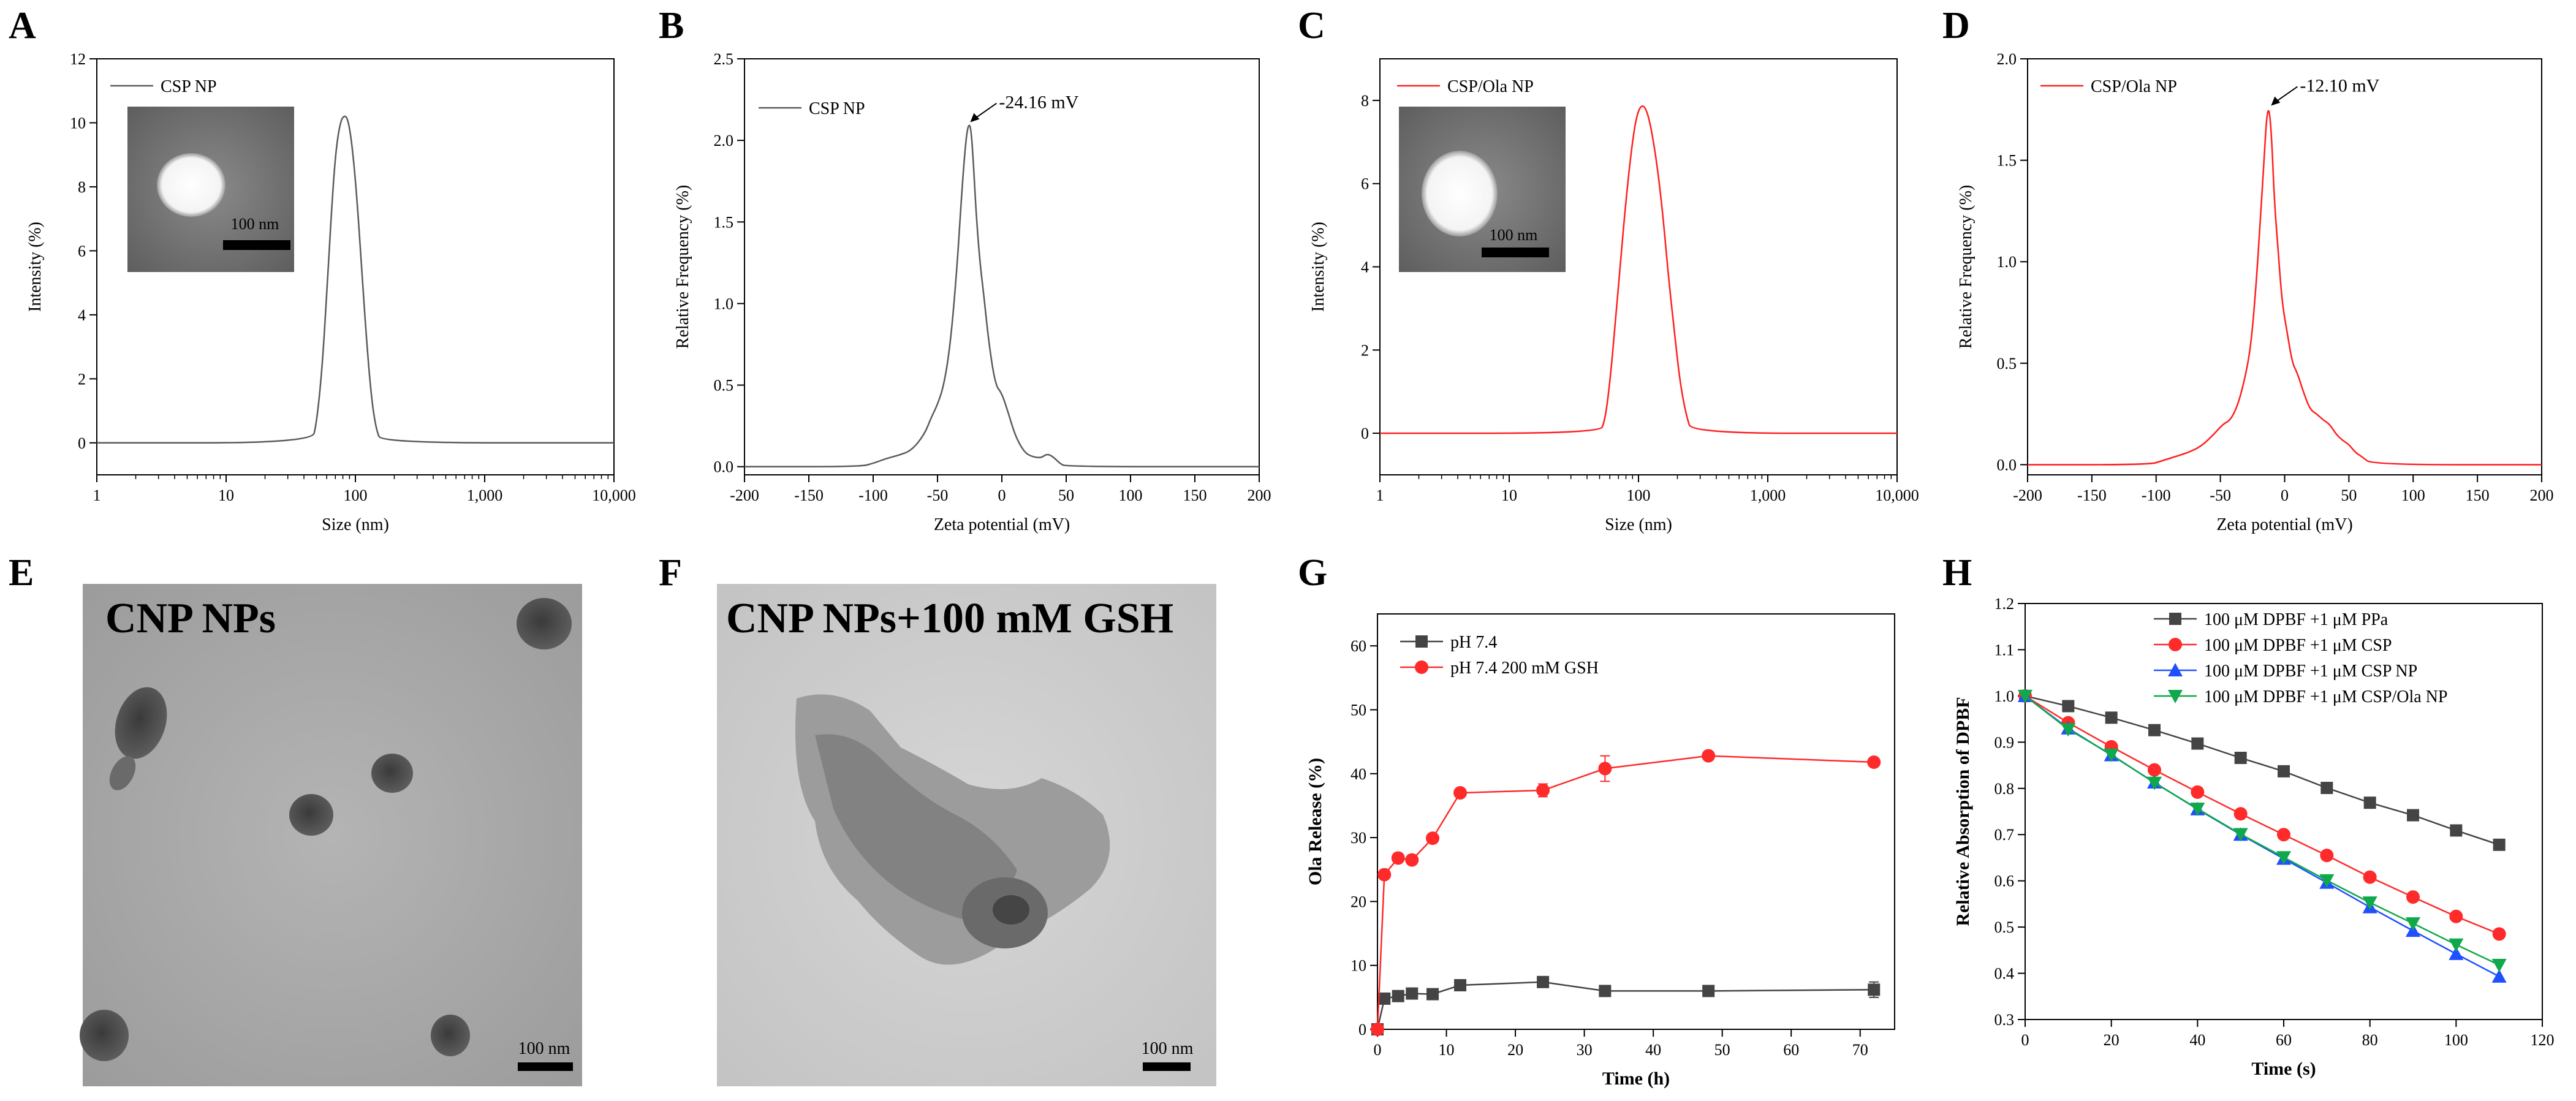  I want to click on x-tick-label: 120, so click(2543, 1040).